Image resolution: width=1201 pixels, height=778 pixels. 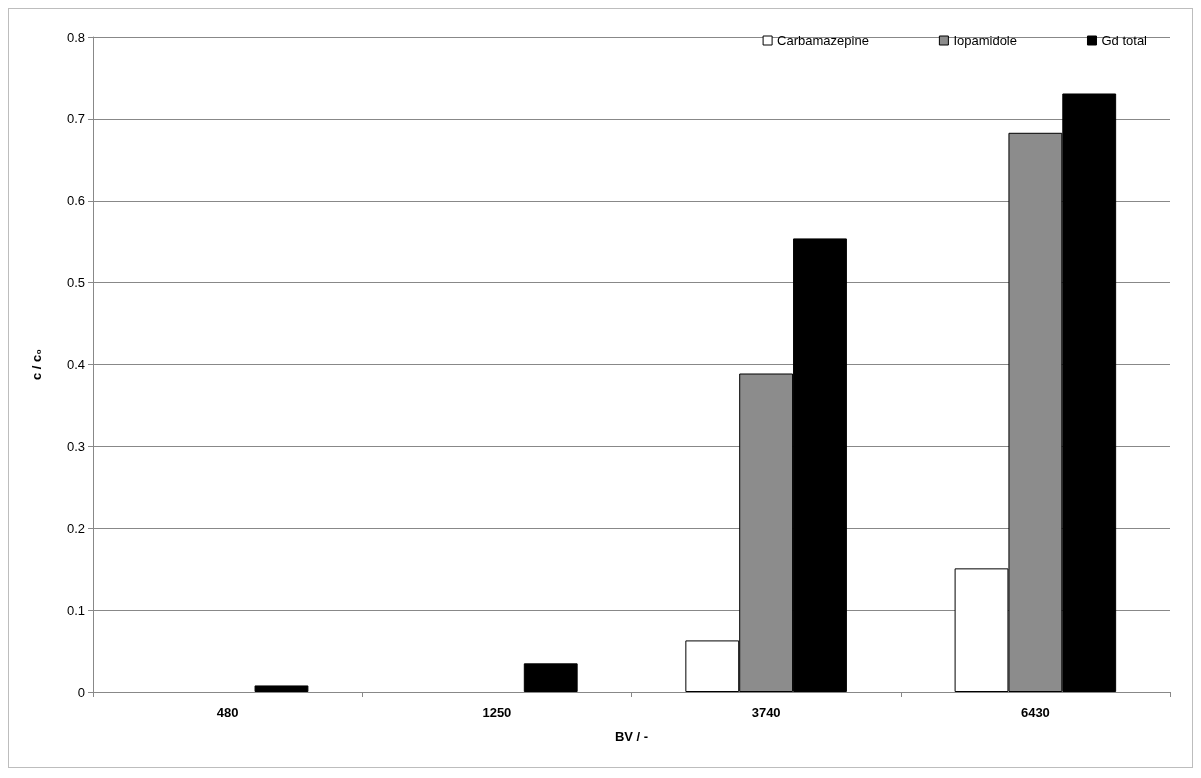 I want to click on y-tick-label: 0.8, so click(x=75, y=37).